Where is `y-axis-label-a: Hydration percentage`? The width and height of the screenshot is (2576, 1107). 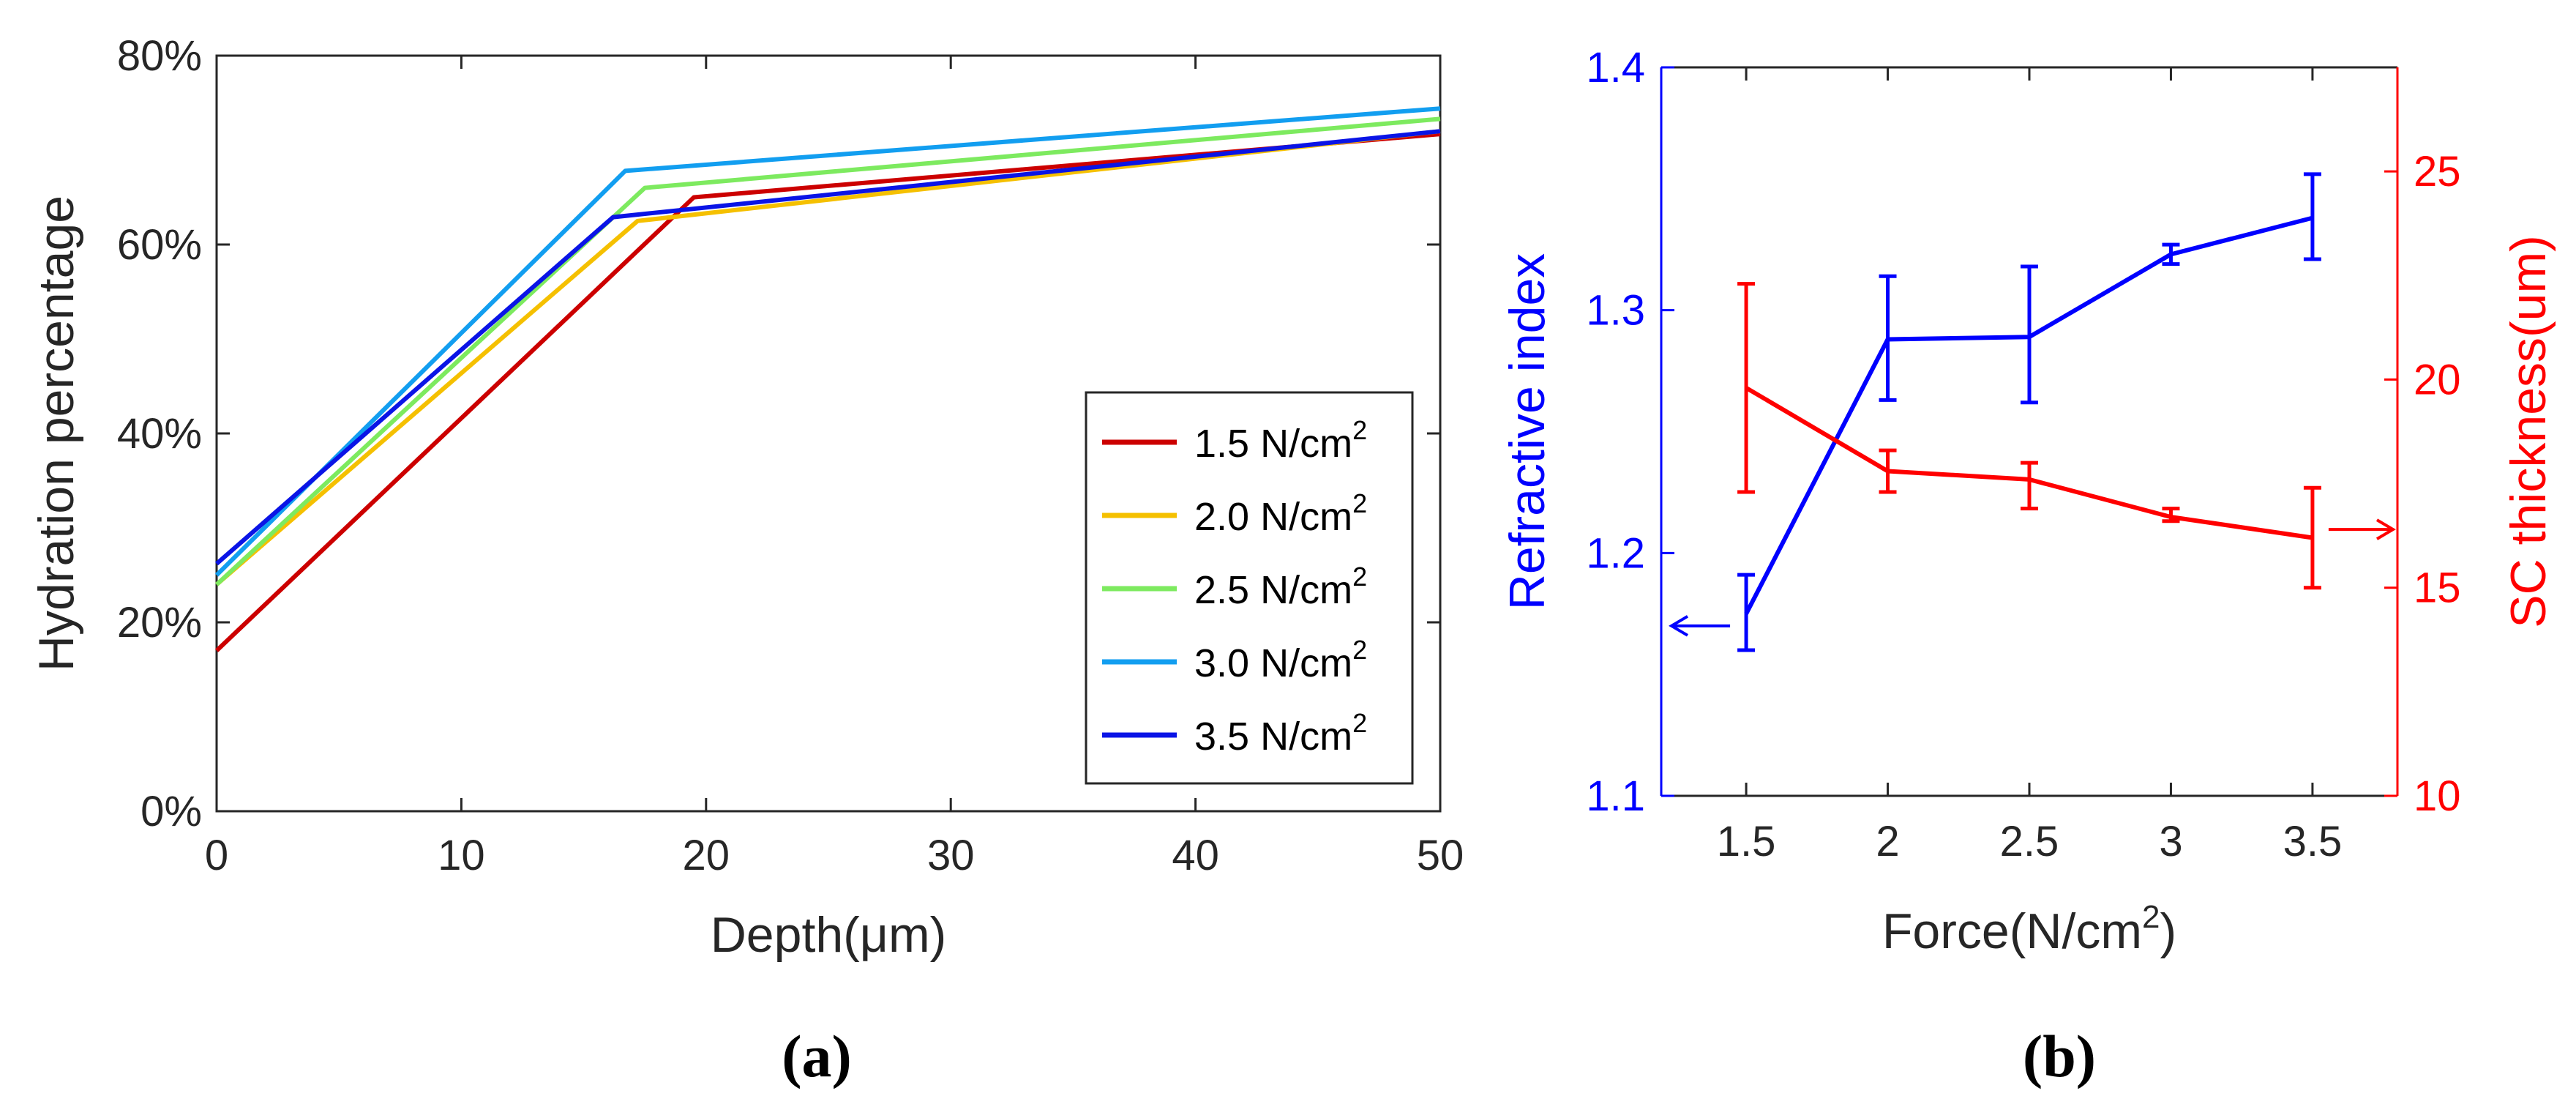
y-axis-label-a: Hydration percentage is located at coordinates (56, 433).